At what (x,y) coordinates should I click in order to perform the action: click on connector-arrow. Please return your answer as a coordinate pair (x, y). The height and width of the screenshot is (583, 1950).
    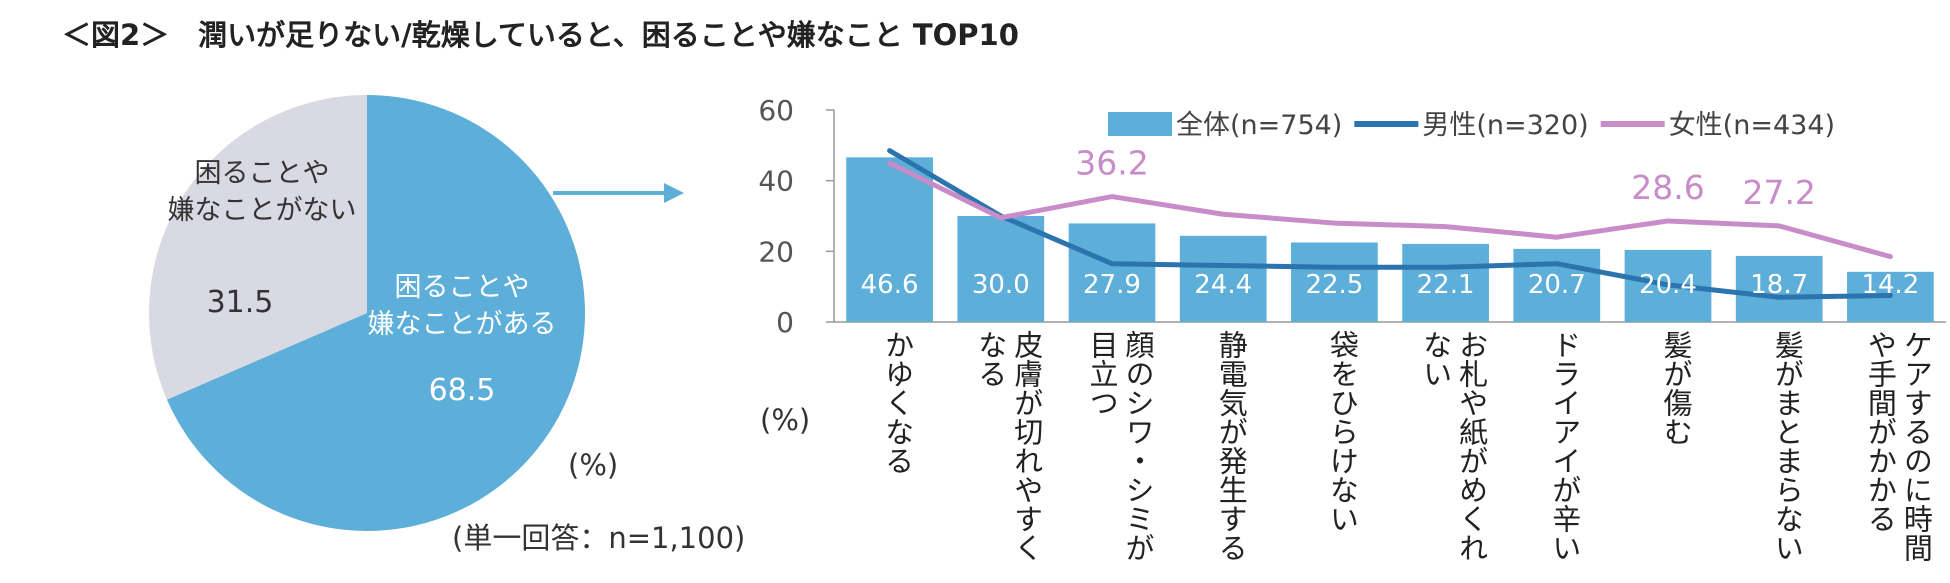
    Looking at the image, I should click on (618, 193).